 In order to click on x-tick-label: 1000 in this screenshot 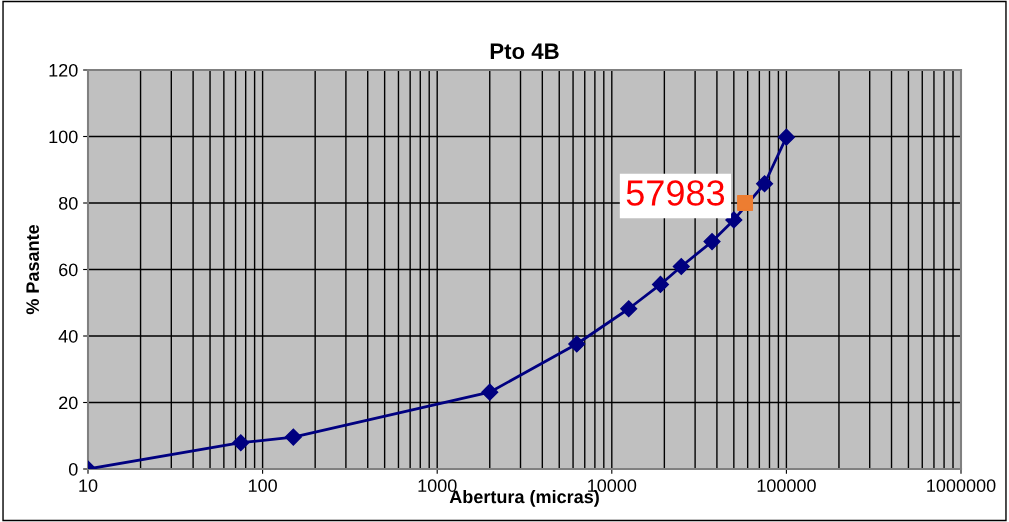, I will do `click(437, 485)`.